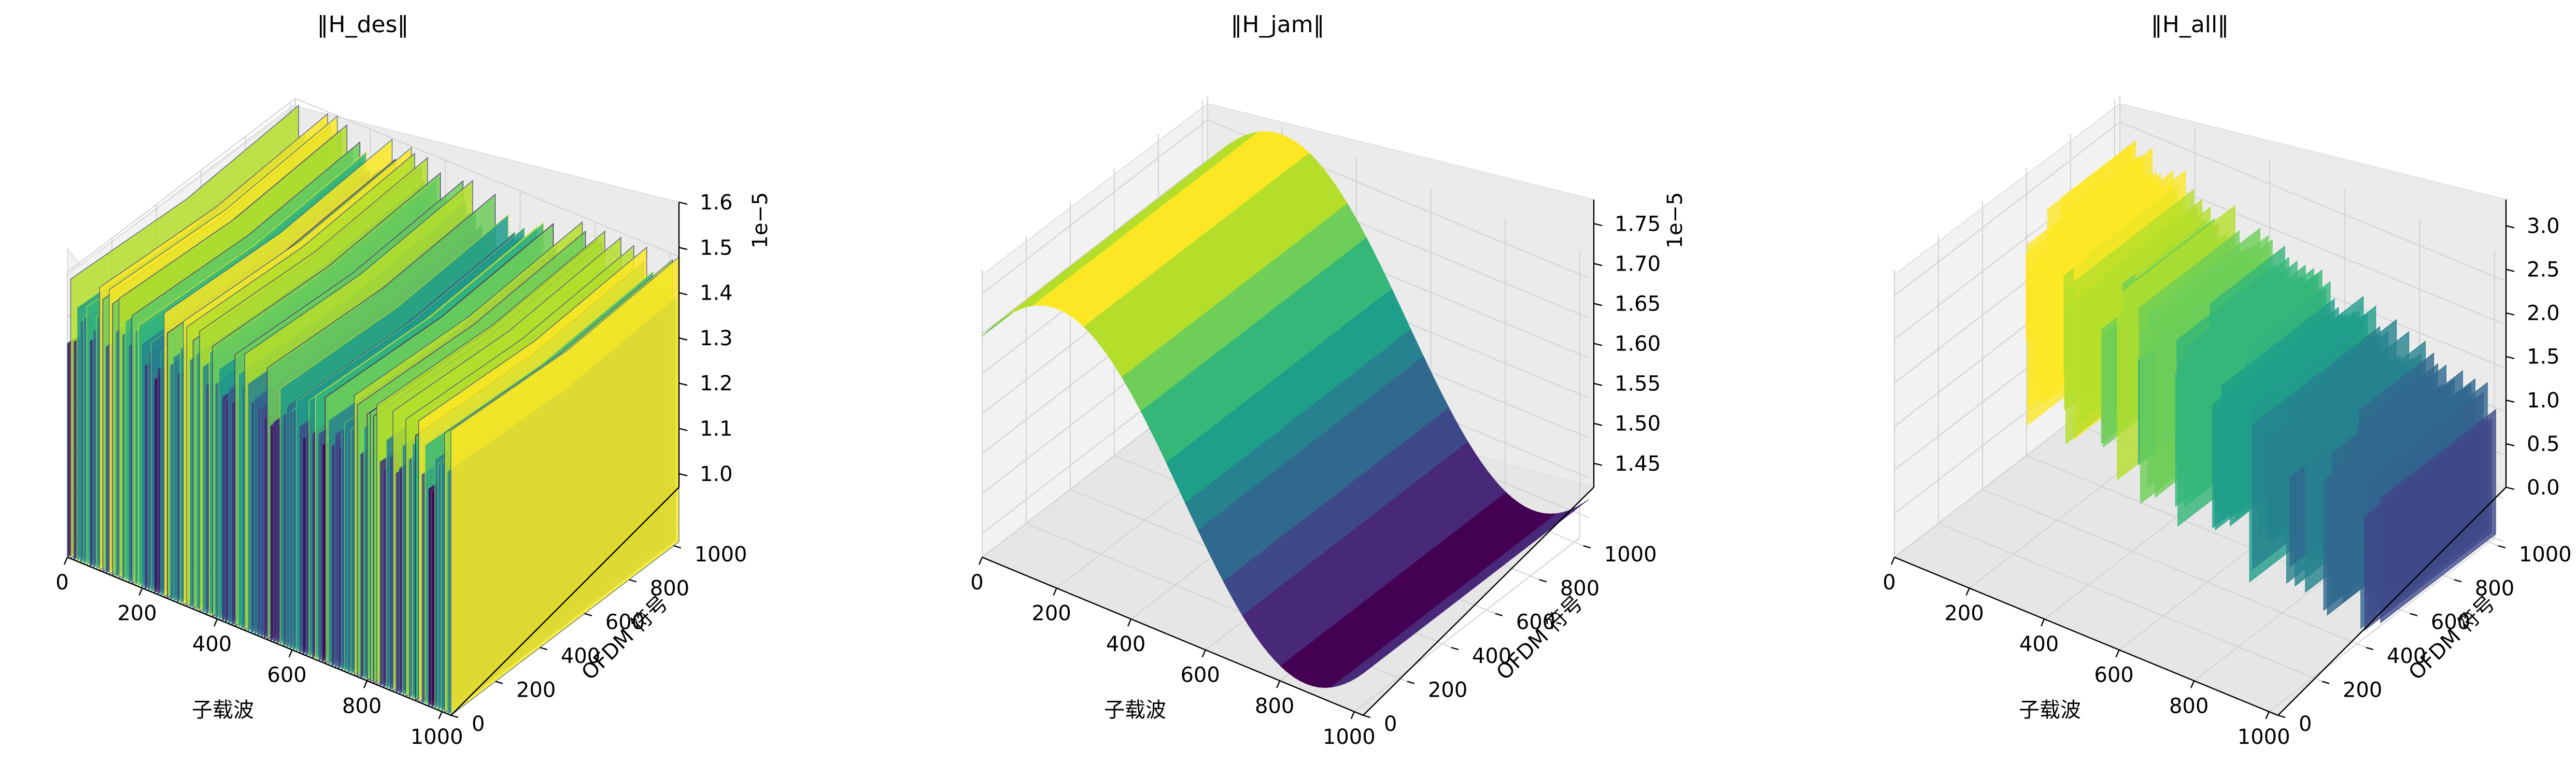 The image size is (2576, 762). I want to click on title-h-jam: ‖H_jam‖, so click(1277, 24).